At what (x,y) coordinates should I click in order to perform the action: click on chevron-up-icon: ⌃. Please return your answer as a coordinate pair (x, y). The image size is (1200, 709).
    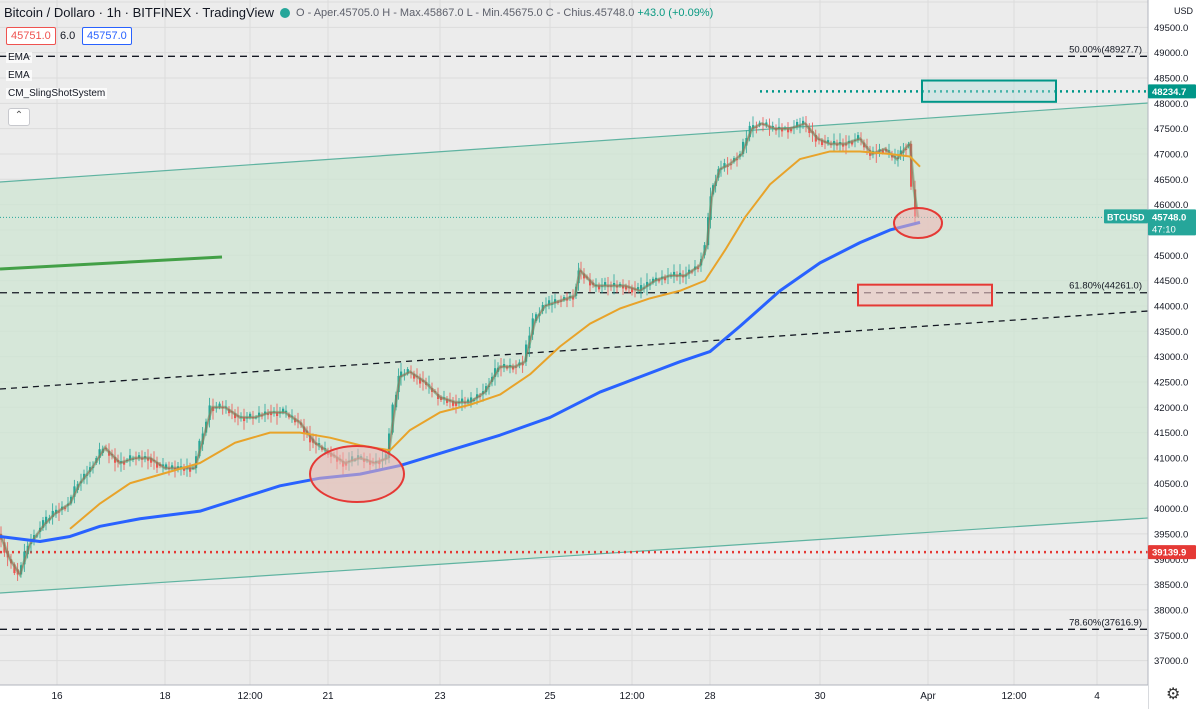
    Looking at the image, I should click on (19, 117).